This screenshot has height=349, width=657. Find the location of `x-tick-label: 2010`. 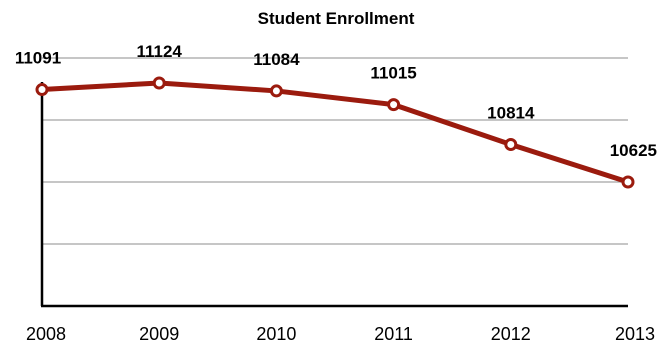

x-tick-label: 2010 is located at coordinates (276, 334).